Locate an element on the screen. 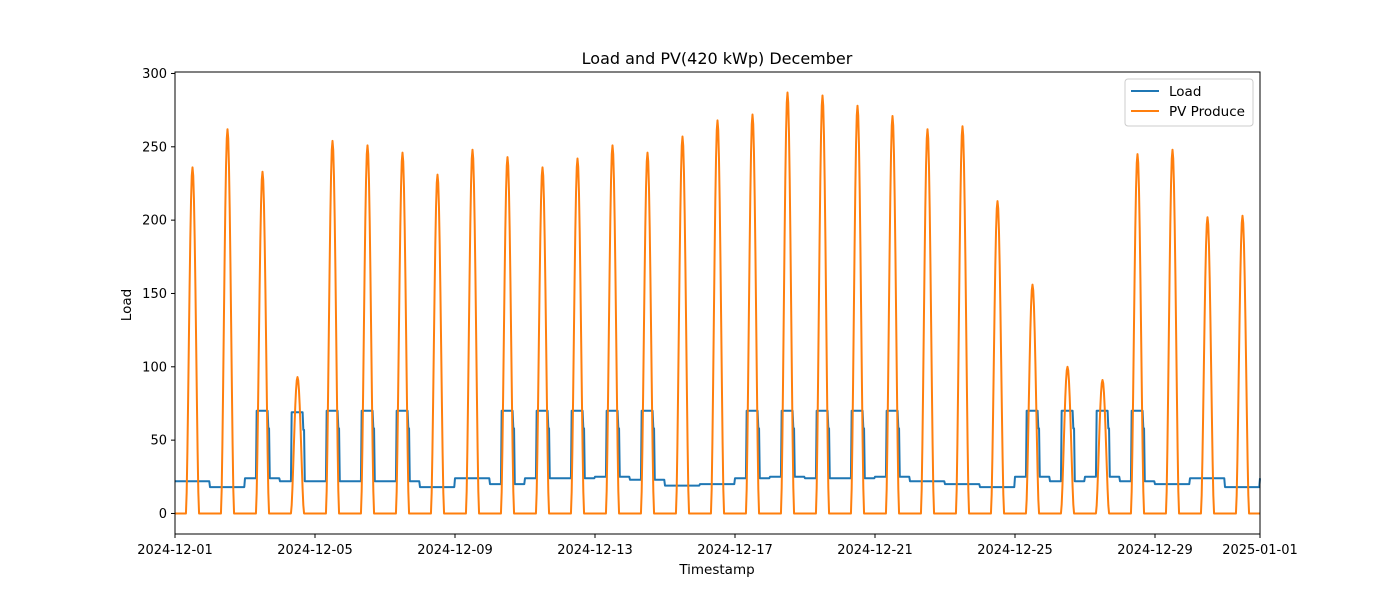 This screenshot has width=1400, height=604. legend: Load PV Produce is located at coordinates (1189, 102).